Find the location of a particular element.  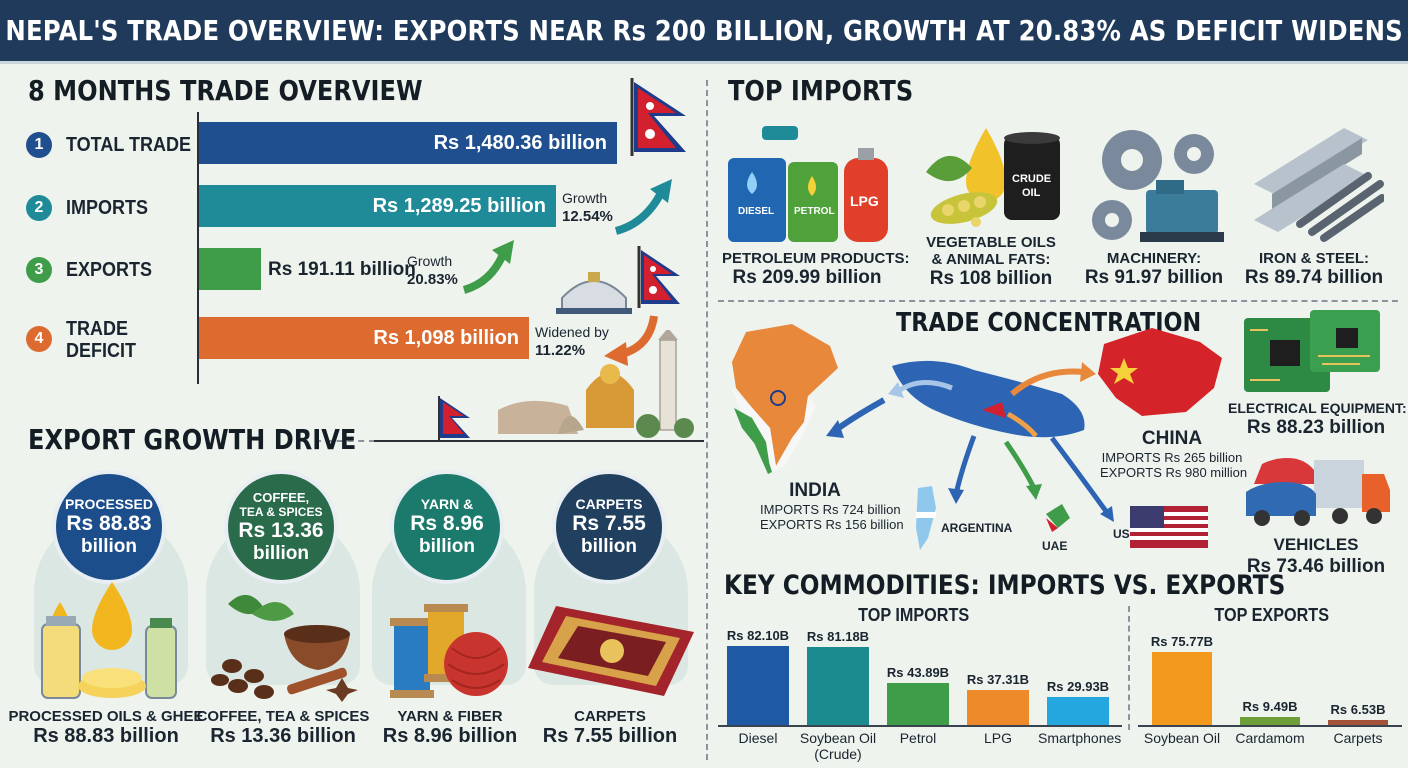

bar-data-label: Rs 6.53B is located at coordinates (1358, 709).